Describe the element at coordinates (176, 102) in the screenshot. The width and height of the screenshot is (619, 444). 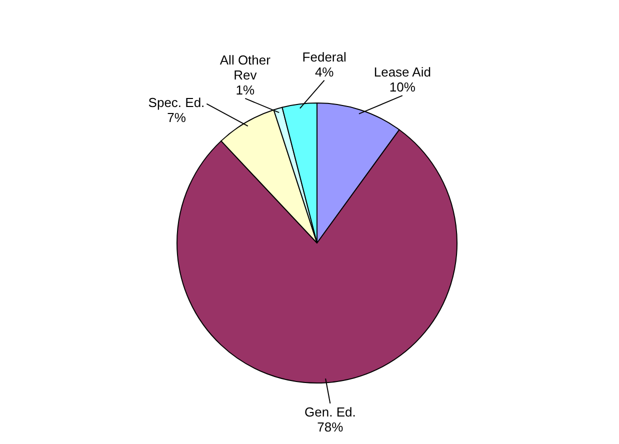
I see `slice-label: Spec. Ed.` at that location.